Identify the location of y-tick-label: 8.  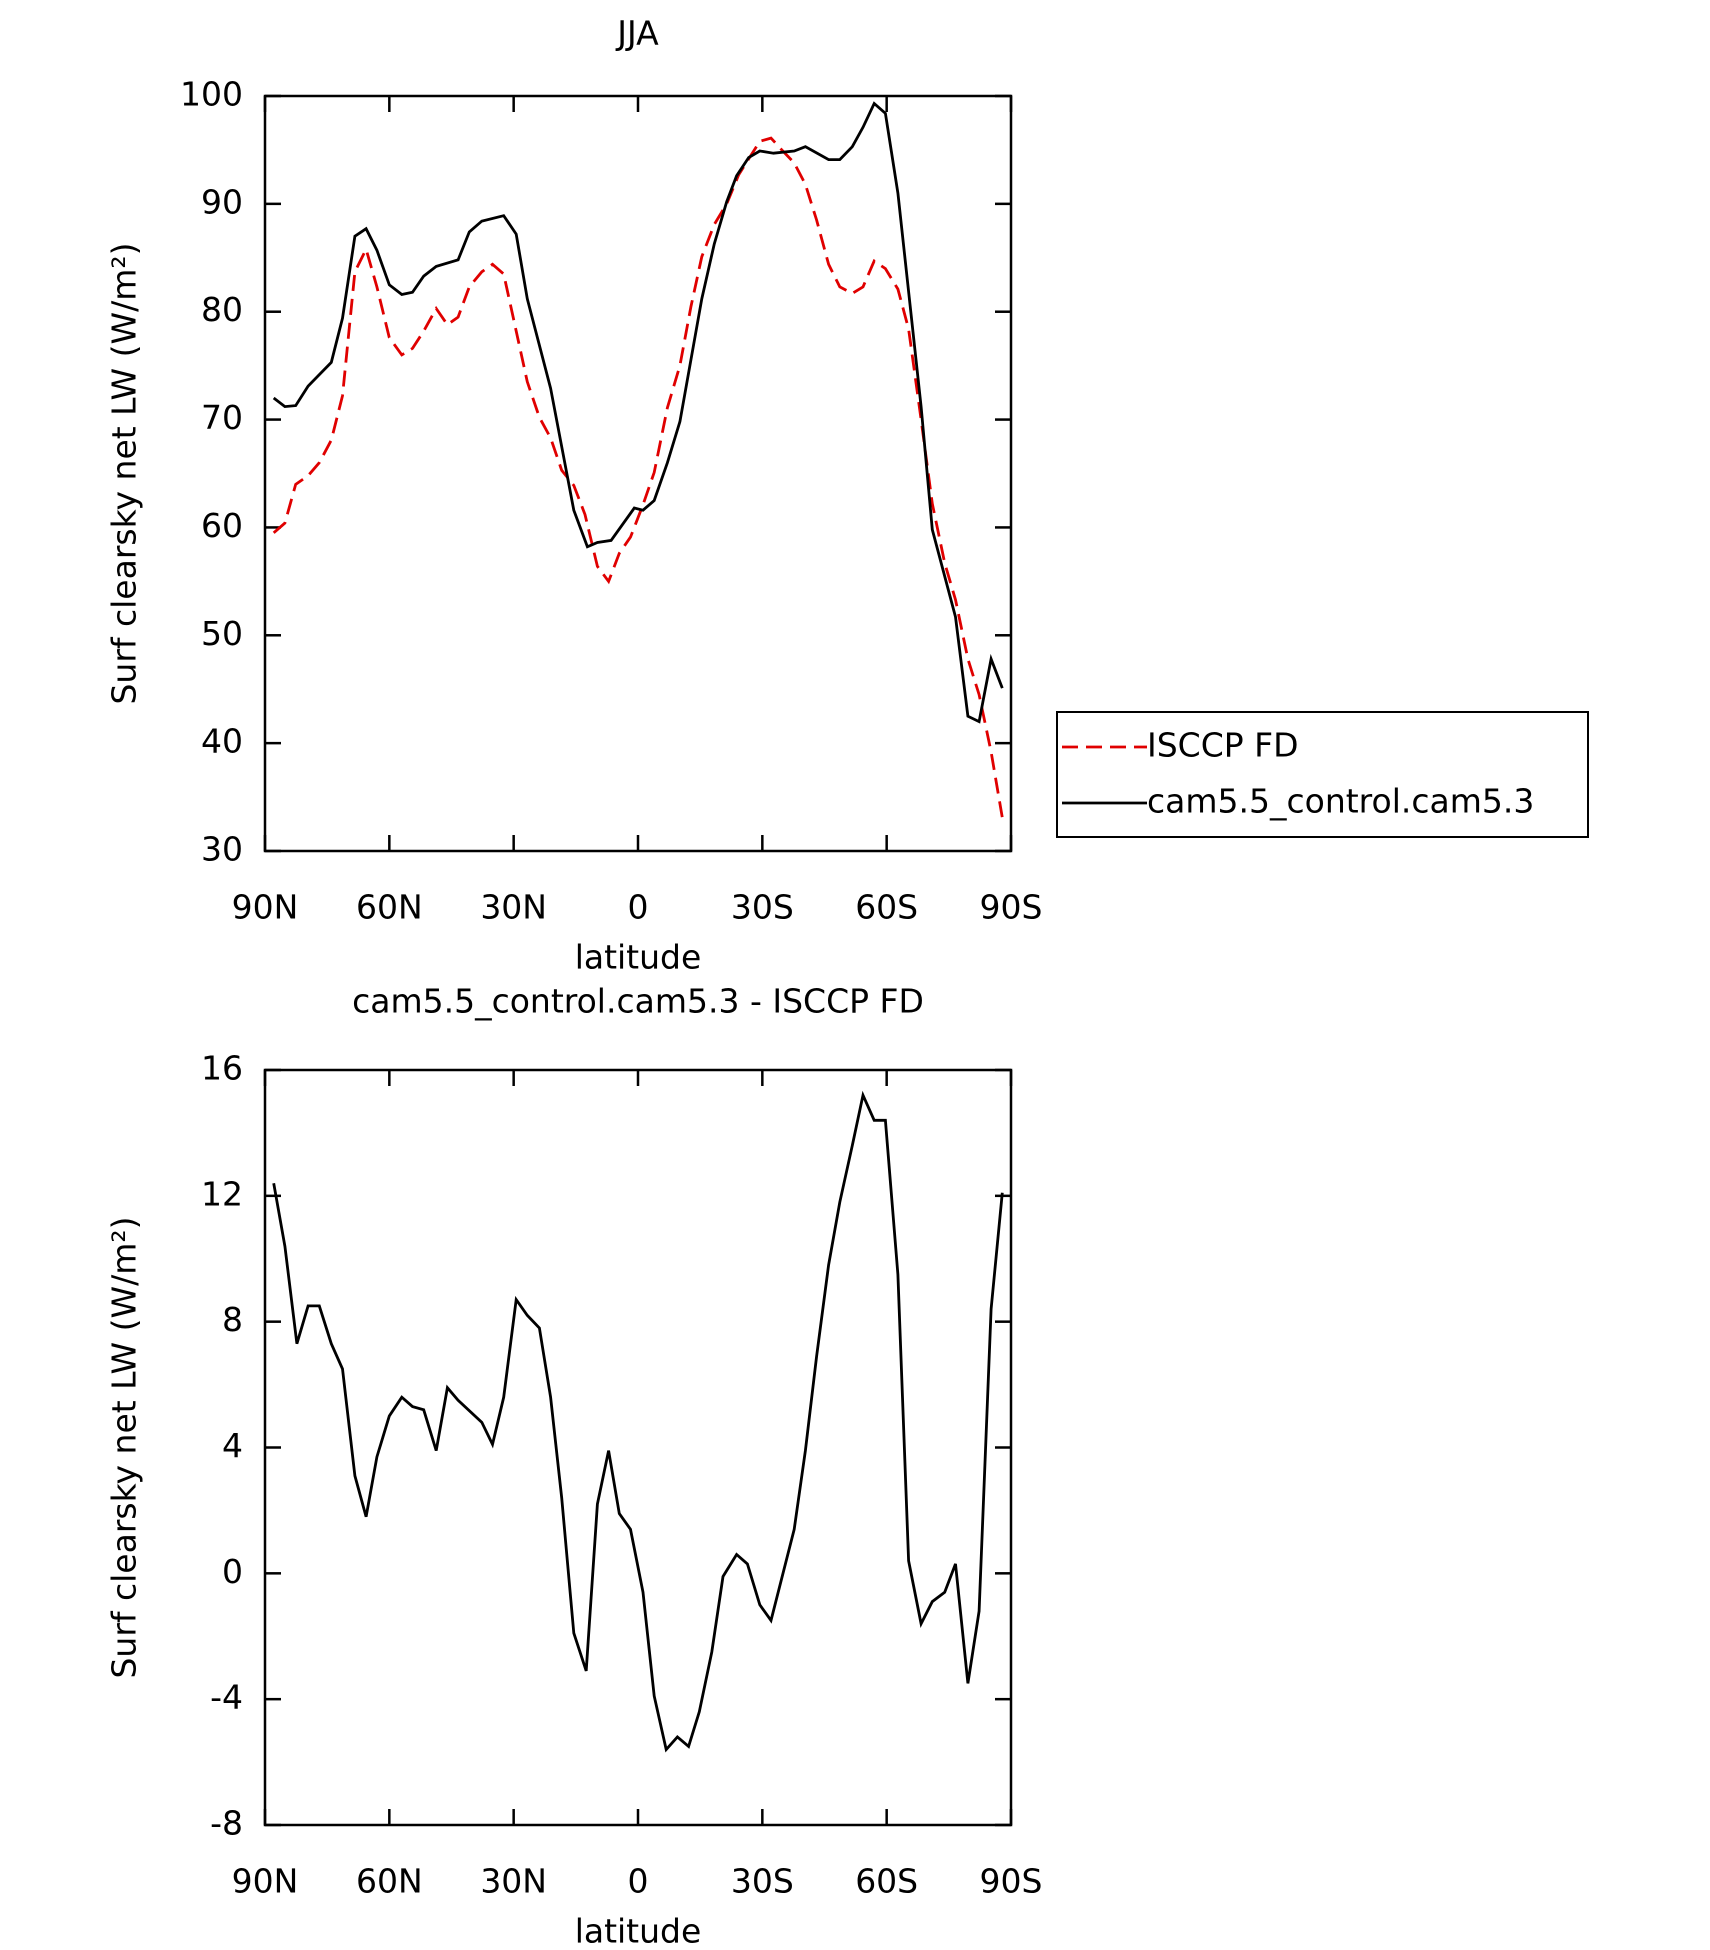
(232, 1319).